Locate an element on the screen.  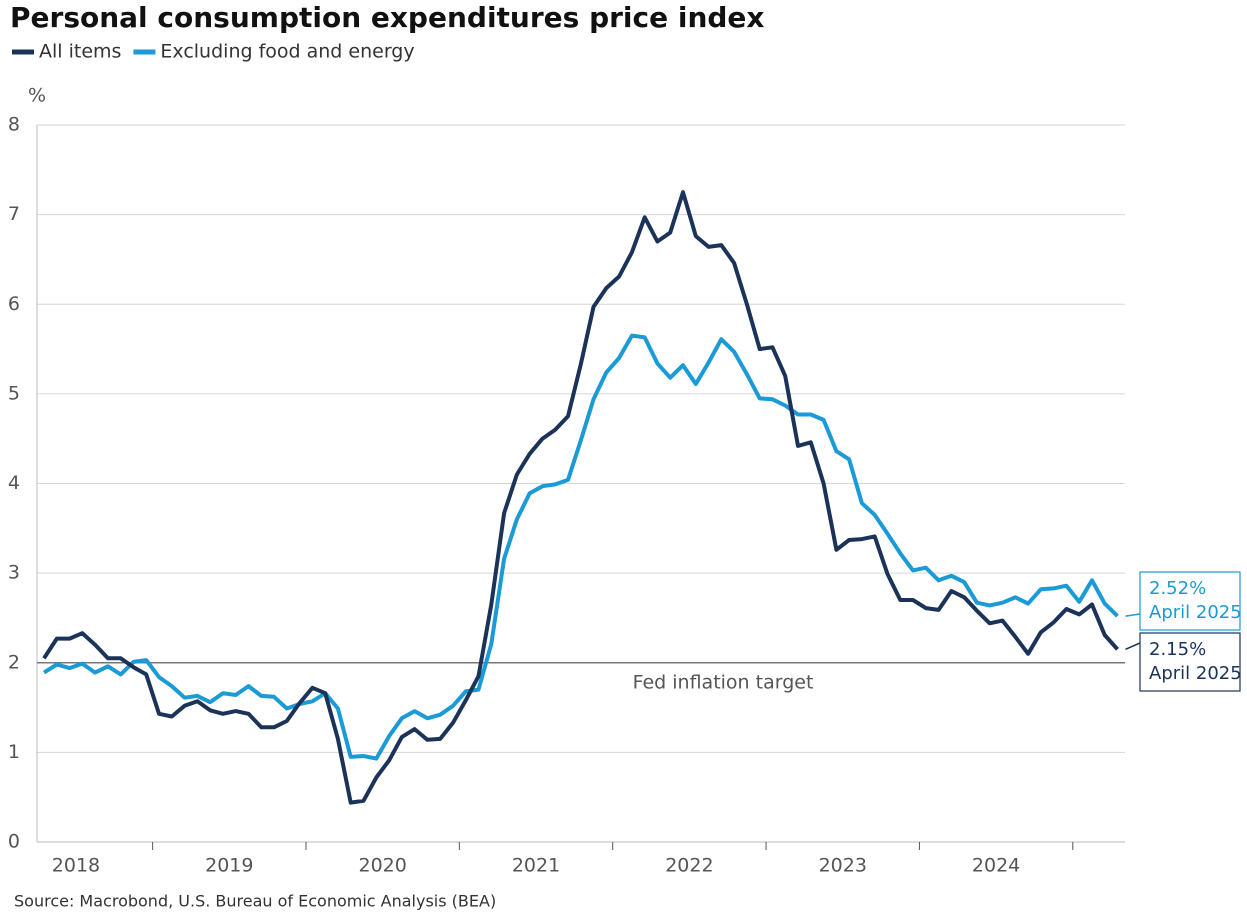
x-tick-label: 2020 is located at coordinates (382, 866).